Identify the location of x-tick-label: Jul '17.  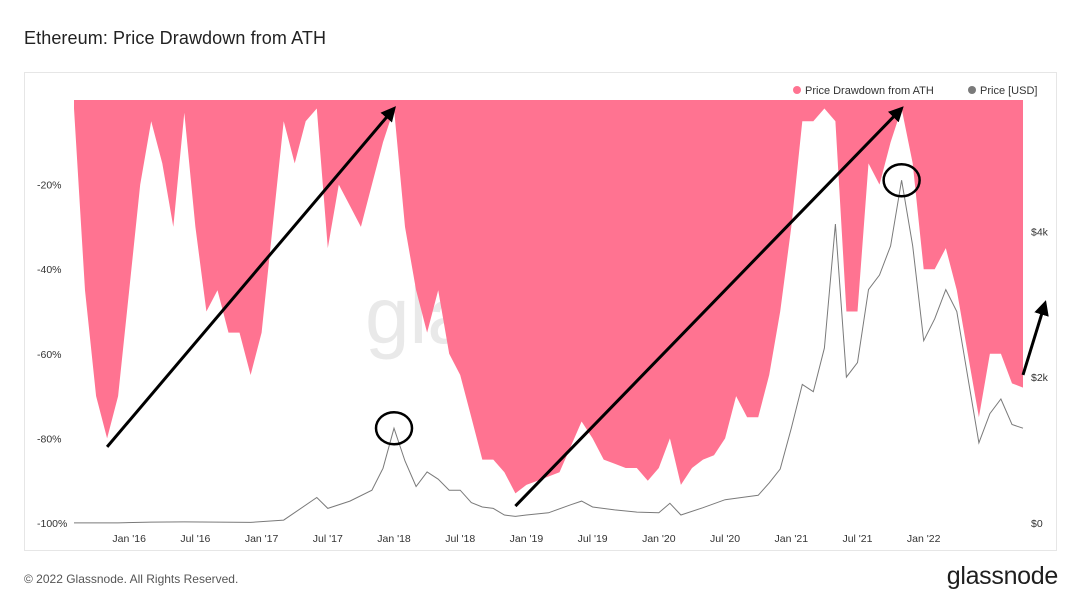
(328, 539).